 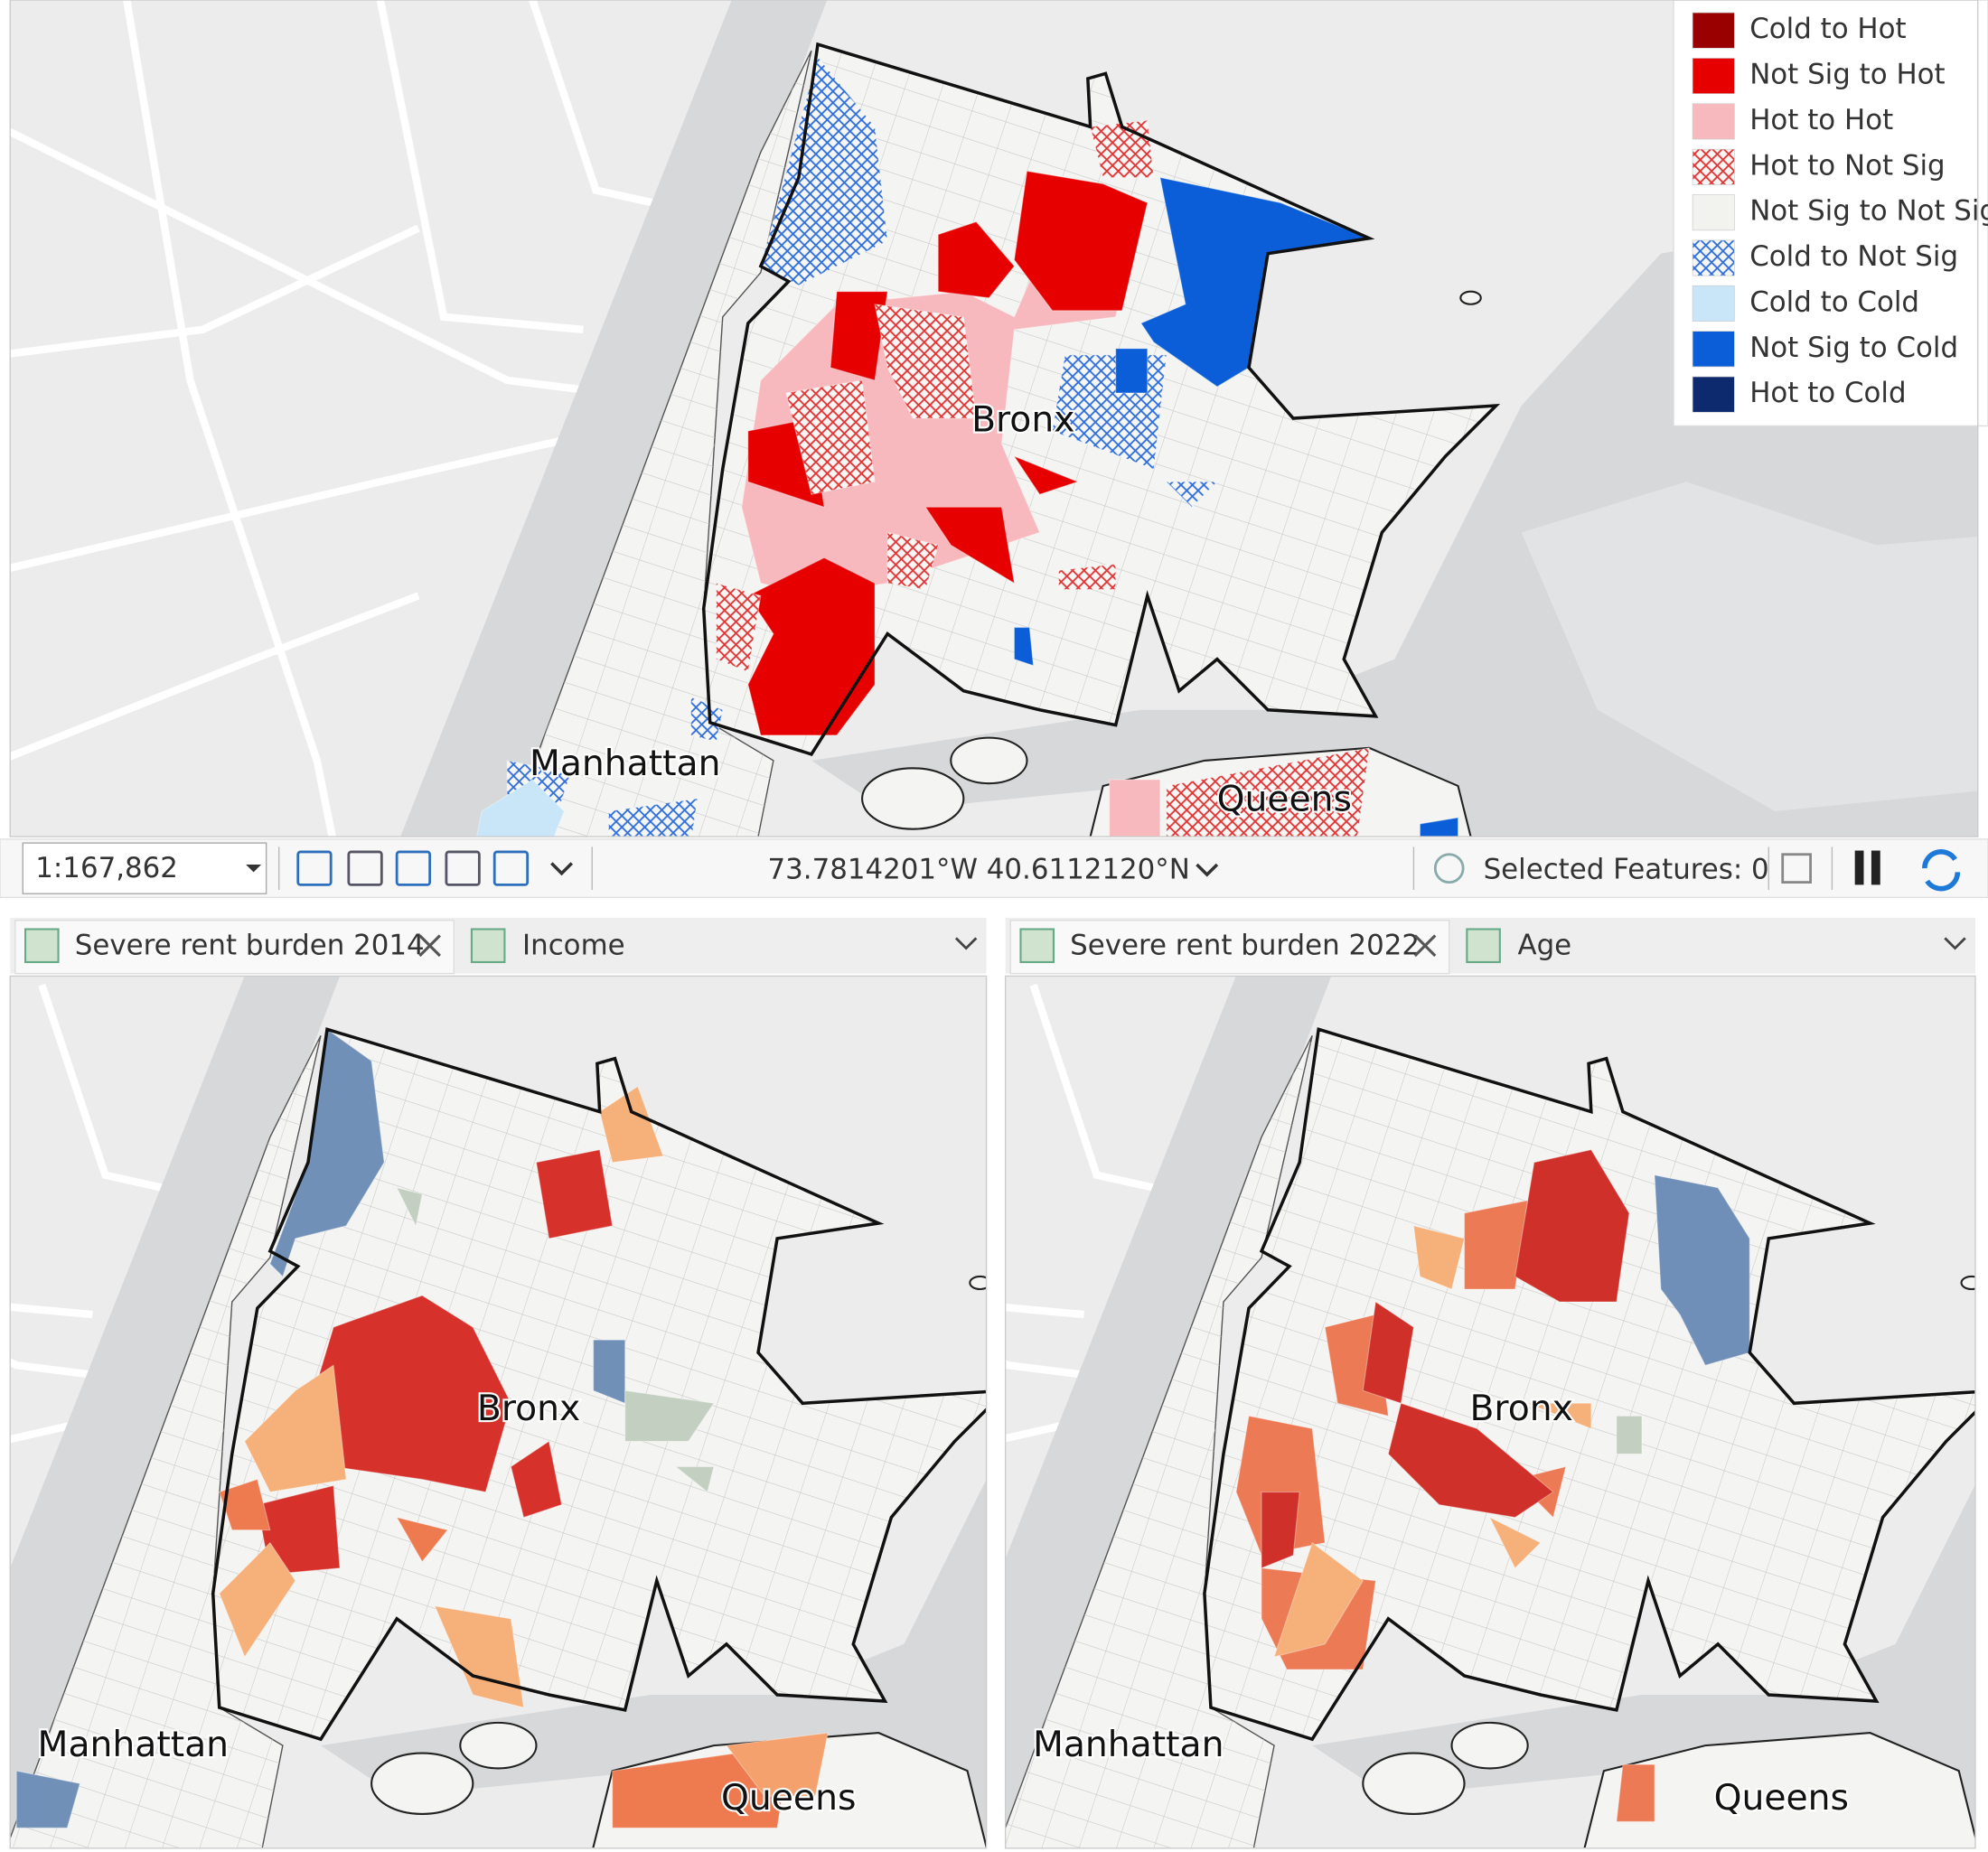 What do you see at coordinates (979, 869) in the screenshot?
I see `coordinates: 73.7814201°W 40.6112120°N` at bounding box center [979, 869].